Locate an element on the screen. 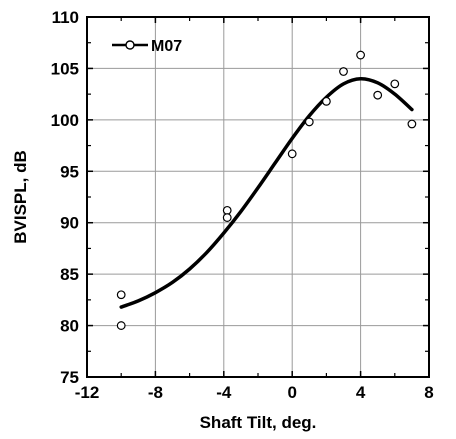 This screenshot has height=439, width=456. x-tick-label: -8 is located at coordinates (155, 392).